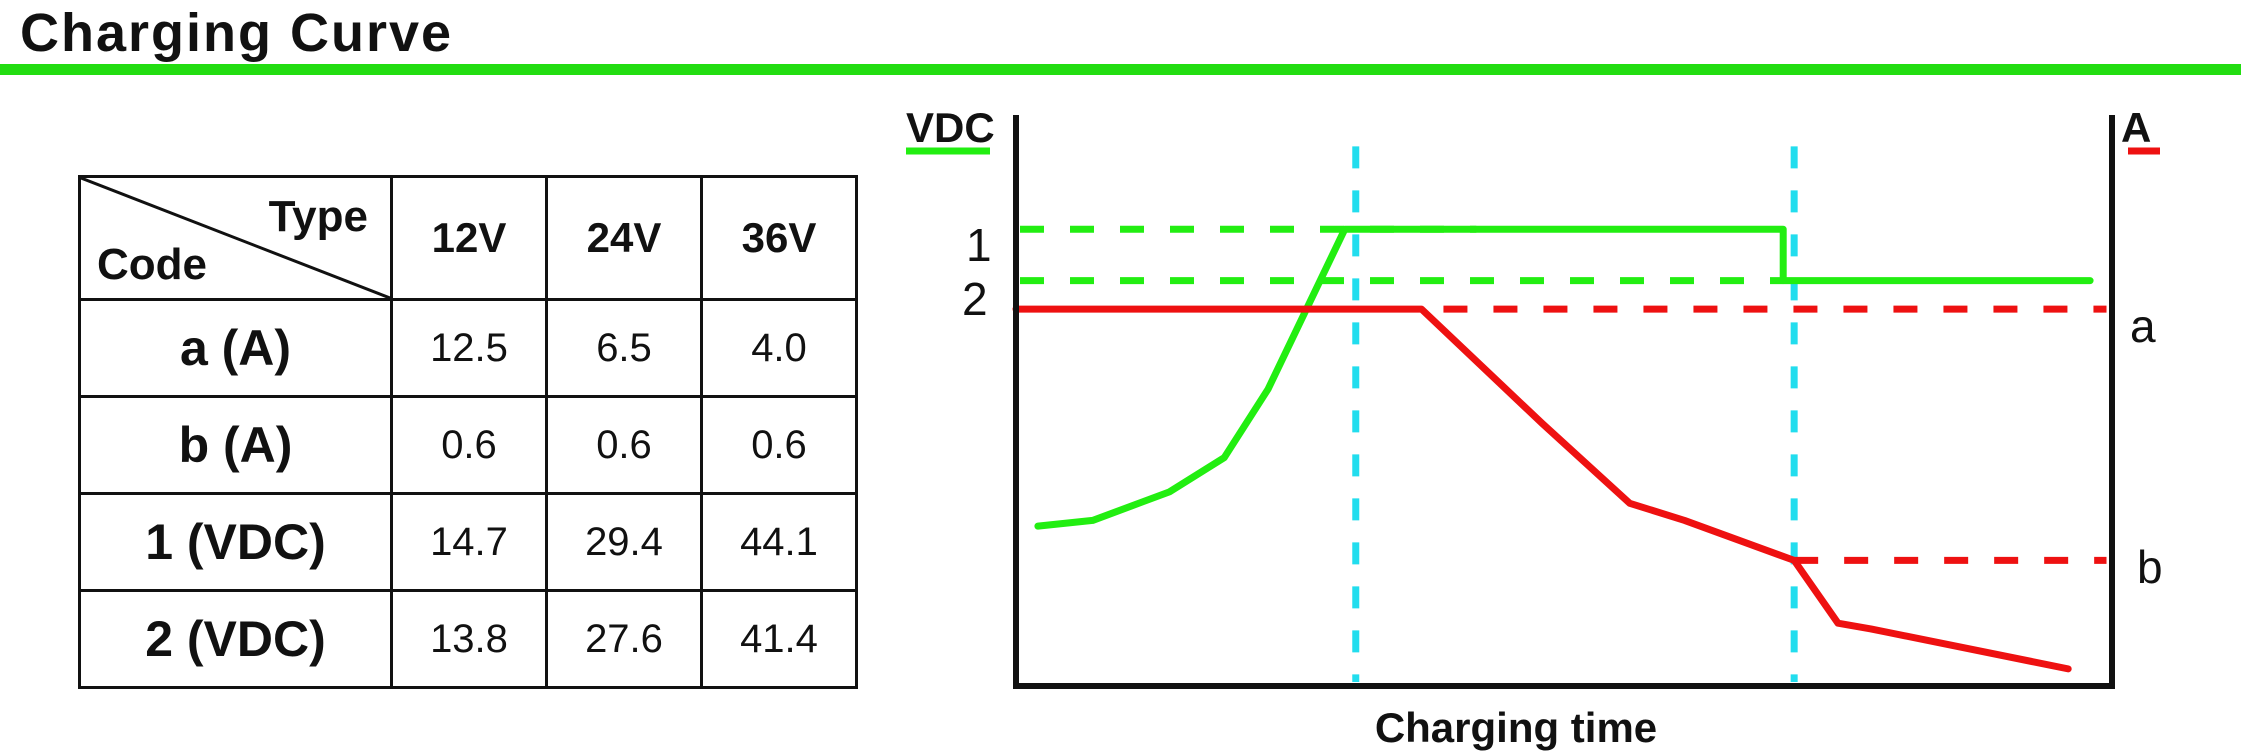 The image size is (2241, 753). What do you see at coordinates (235, 348) in the screenshot?
I see `row-label: a (A)` at bounding box center [235, 348].